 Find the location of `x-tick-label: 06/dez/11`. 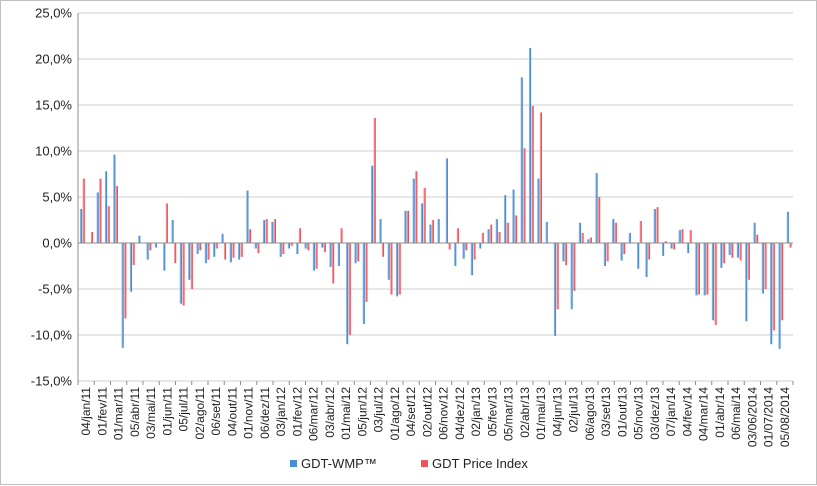

x-tick-label: 06/dez/11 is located at coordinates (265, 413).